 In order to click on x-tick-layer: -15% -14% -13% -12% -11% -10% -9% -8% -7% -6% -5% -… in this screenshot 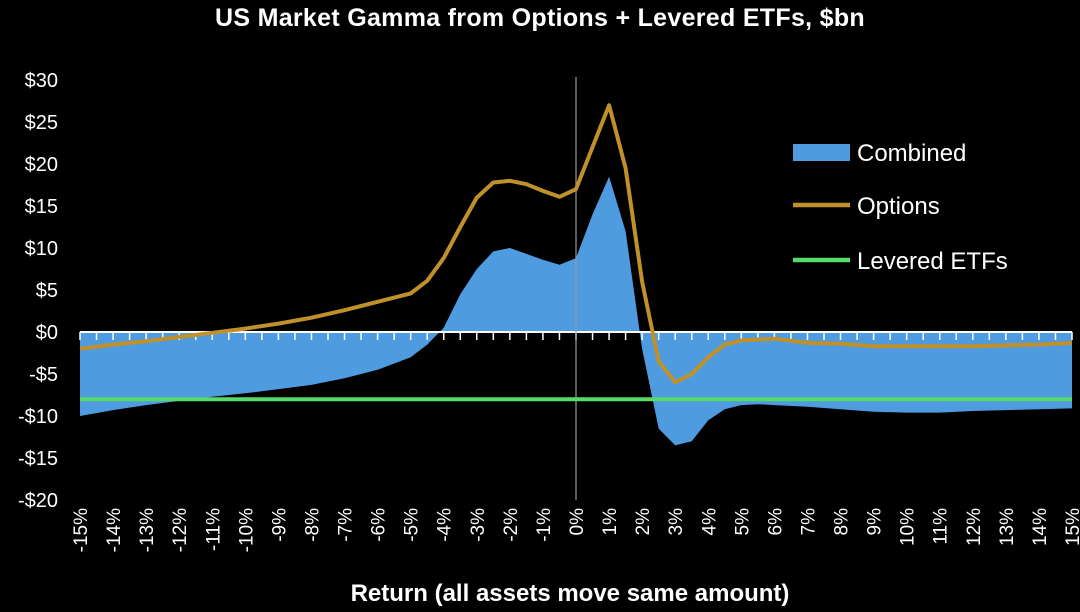, I will do `click(575, 530)`.